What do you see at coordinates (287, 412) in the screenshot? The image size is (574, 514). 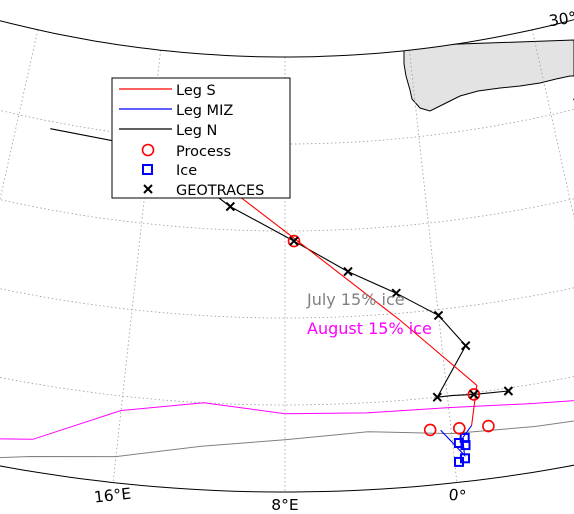 I see `august-ice-edge` at bounding box center [287, 412].